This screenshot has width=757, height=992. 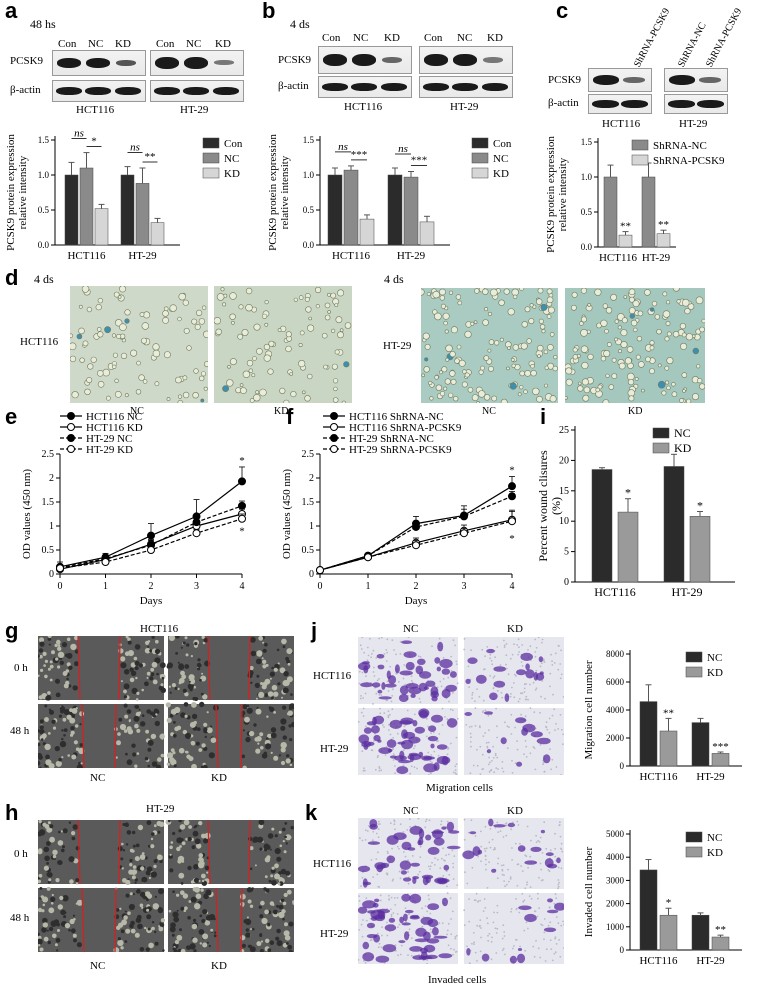 What do you see at coordinates (562, 11) in the screenshot?
I see `panel-label-c: c` at bounding box center [562, 11].